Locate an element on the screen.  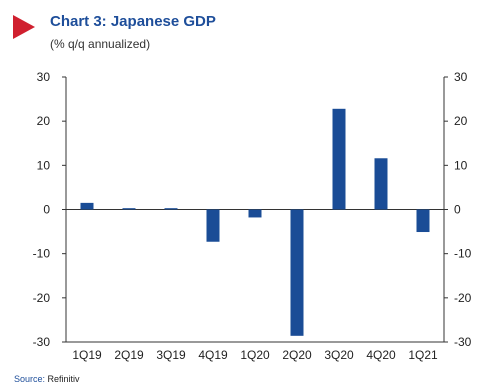
chart-subtitle: (% q/q annualized) is located at coordinates (100, 44).